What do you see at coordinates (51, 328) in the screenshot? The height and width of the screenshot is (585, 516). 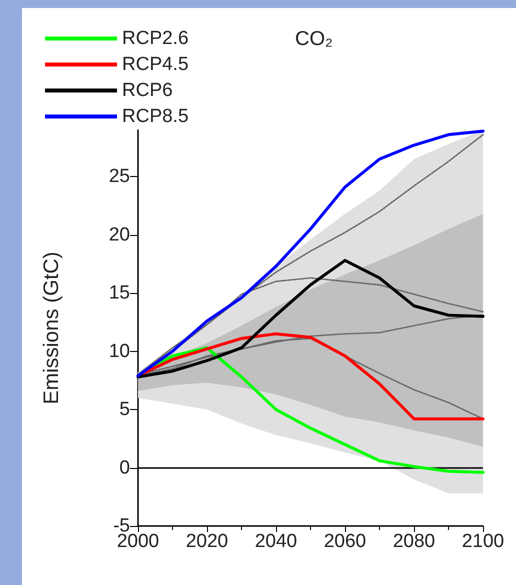 I see `y-axis-title: Emissions (GtC)` at bounding box center [51, 328].